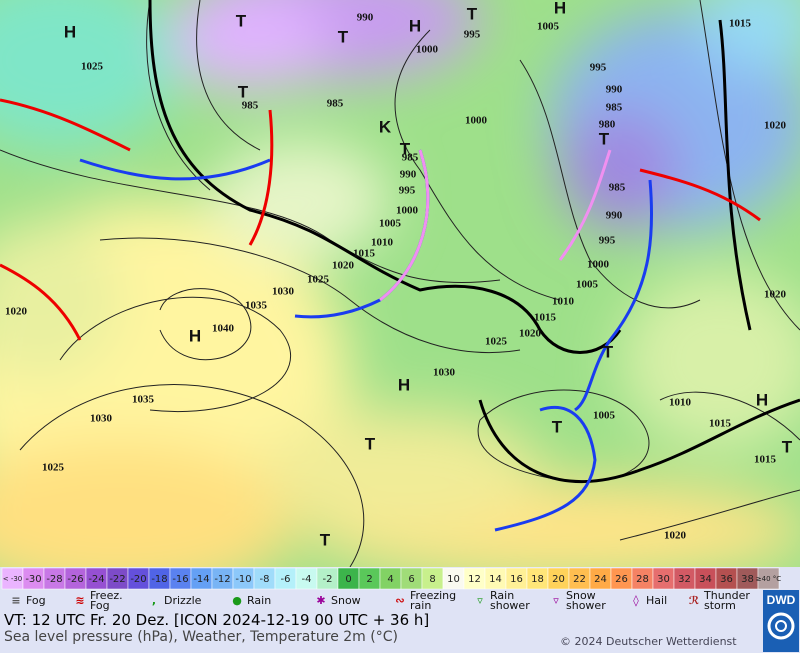  I want to click on pressure-label: 995, so click(607, 241).